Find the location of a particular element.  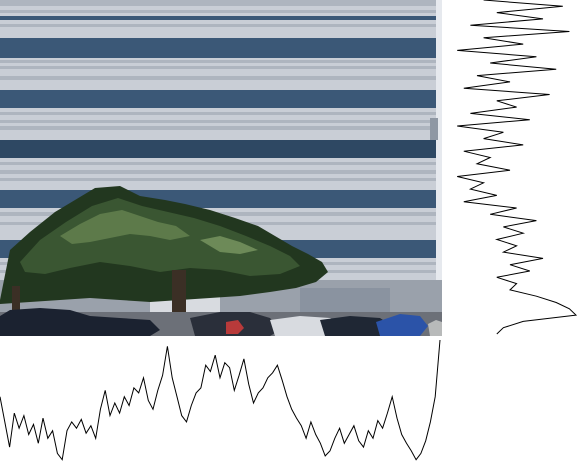

right-column-edge is located at coordinates (436, 168).